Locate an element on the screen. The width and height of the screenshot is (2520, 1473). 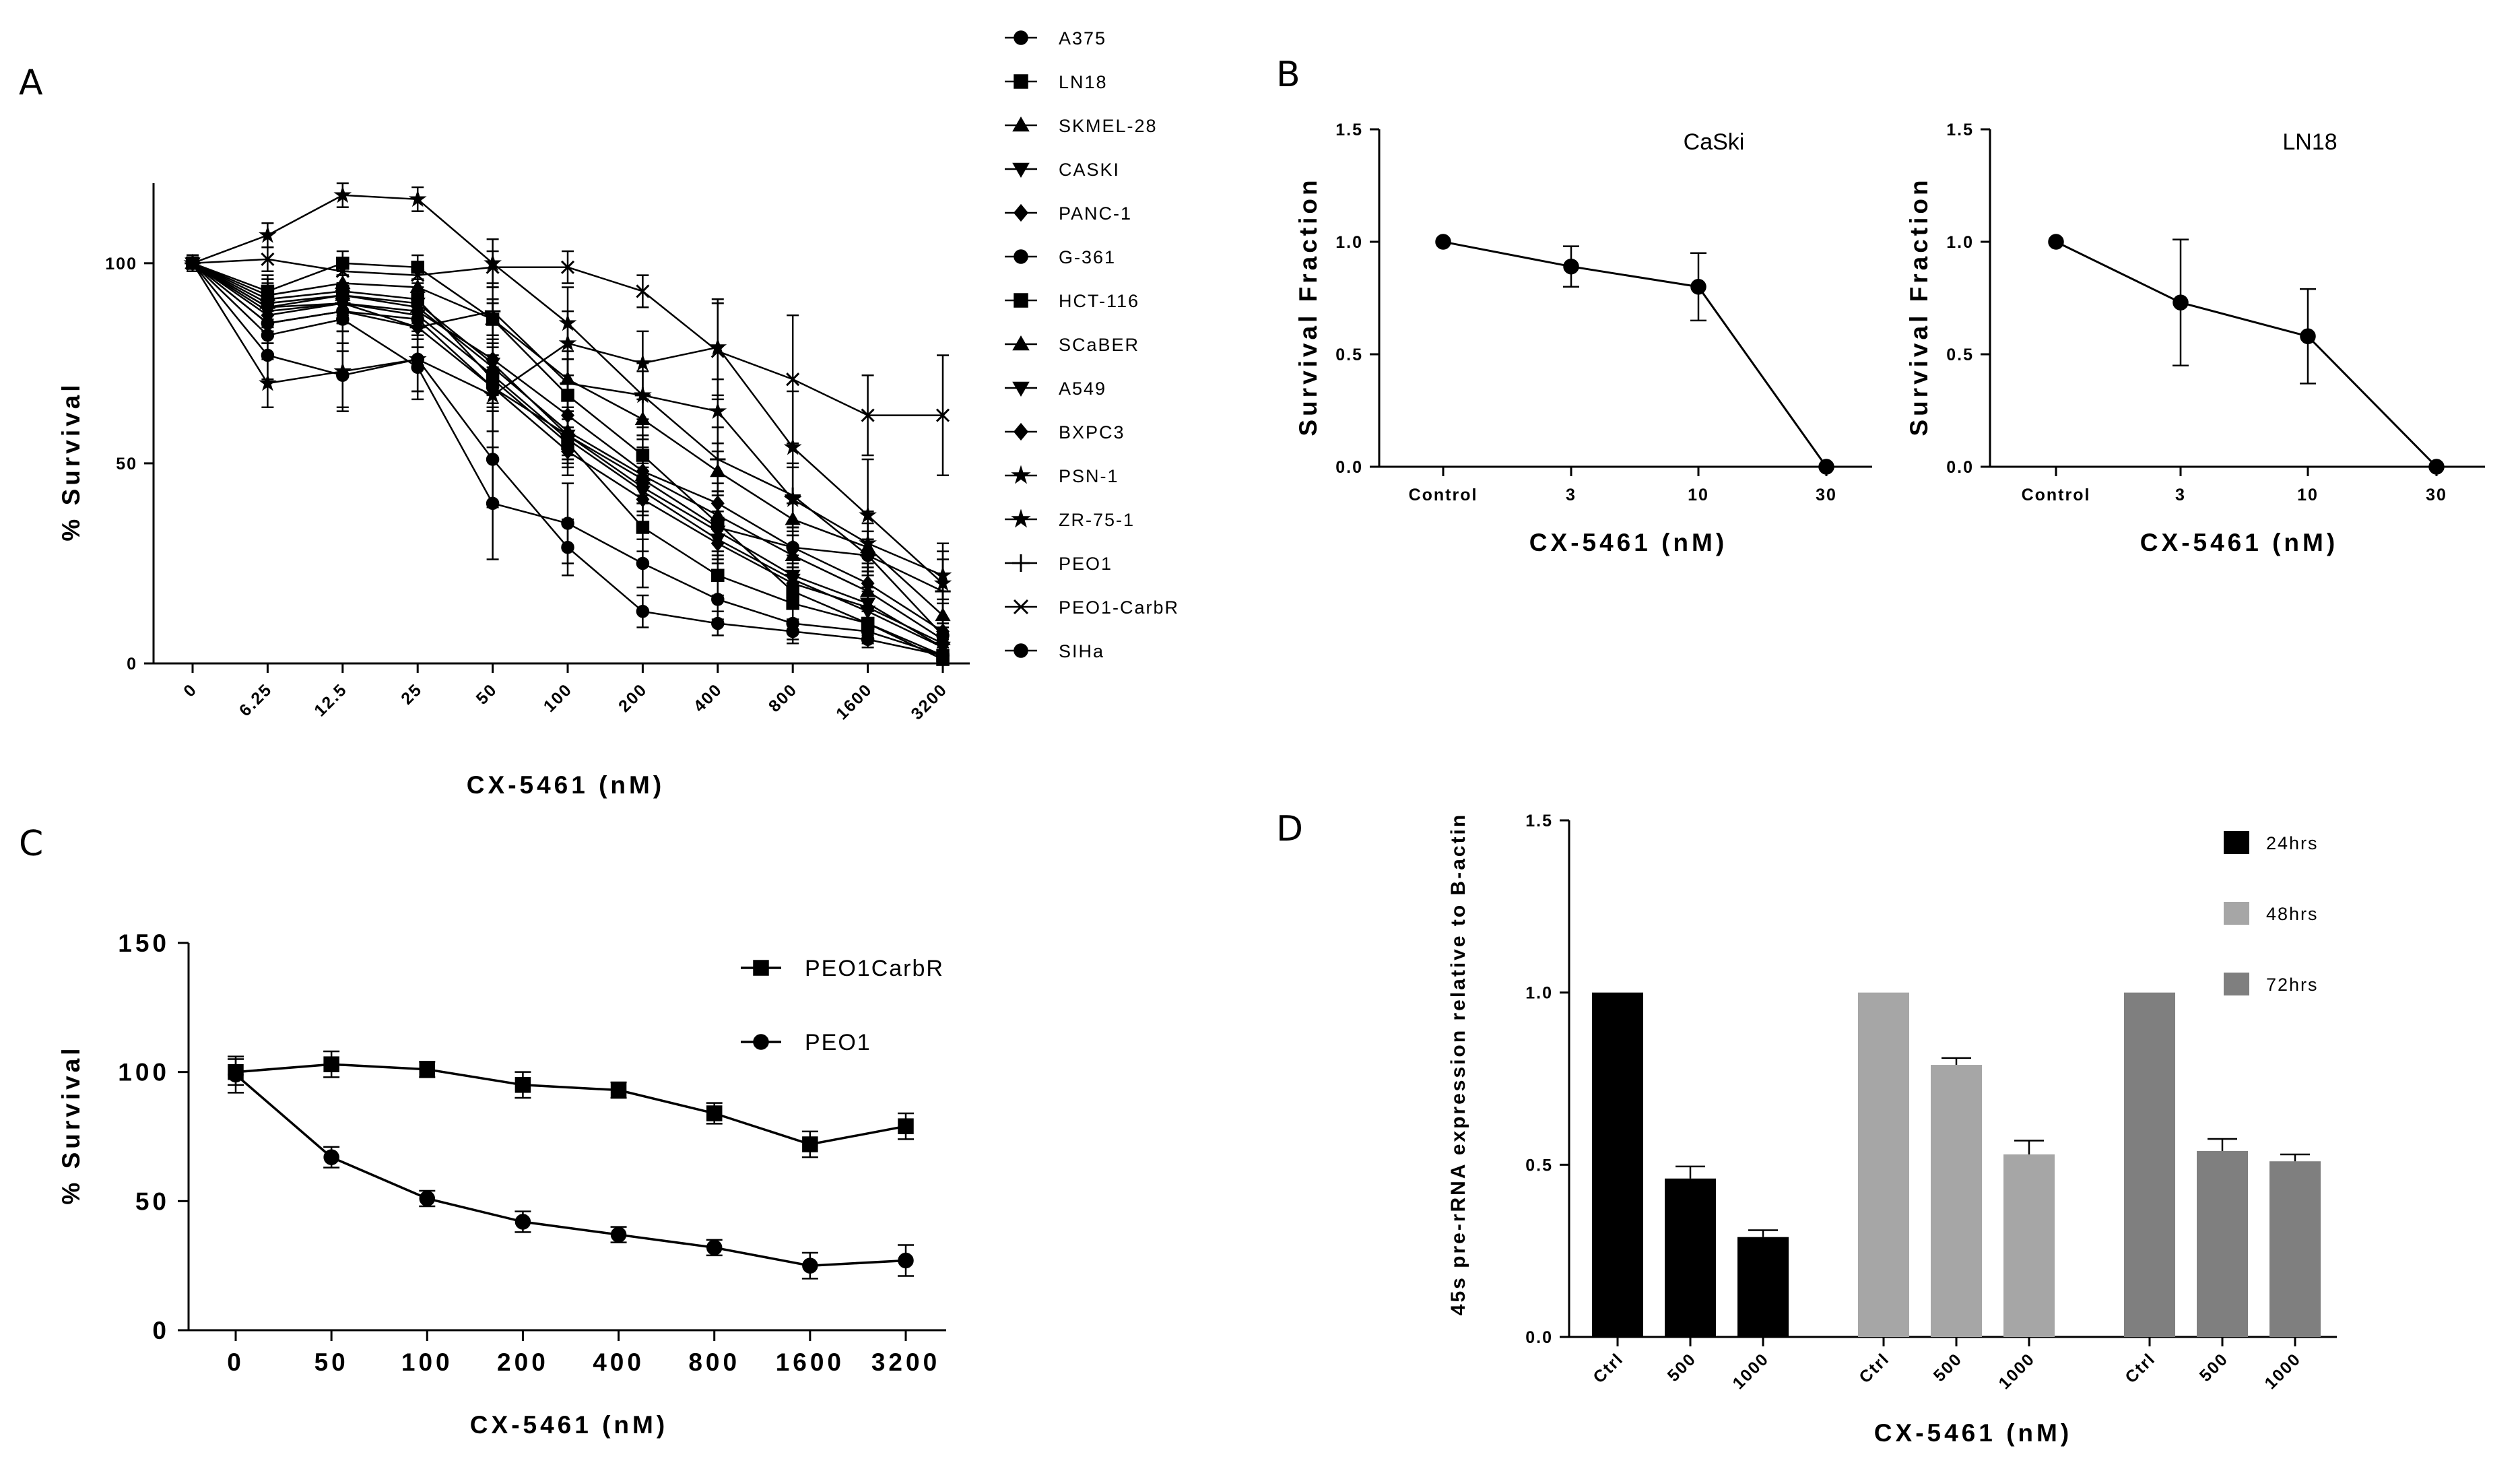
panel-c-line-peo1 is located at coordinates (570, 1170).